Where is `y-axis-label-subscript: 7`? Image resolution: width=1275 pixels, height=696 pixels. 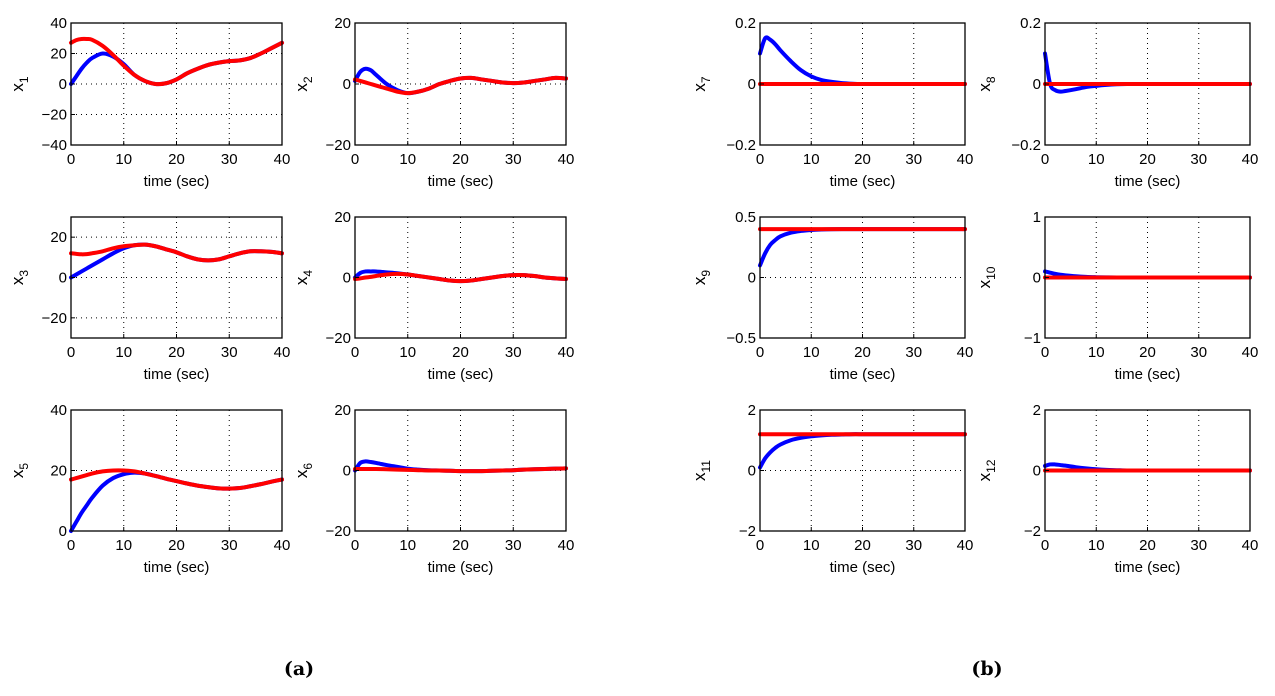
y-axis-label-subscript: 7 is located at coordinates (706, 79).